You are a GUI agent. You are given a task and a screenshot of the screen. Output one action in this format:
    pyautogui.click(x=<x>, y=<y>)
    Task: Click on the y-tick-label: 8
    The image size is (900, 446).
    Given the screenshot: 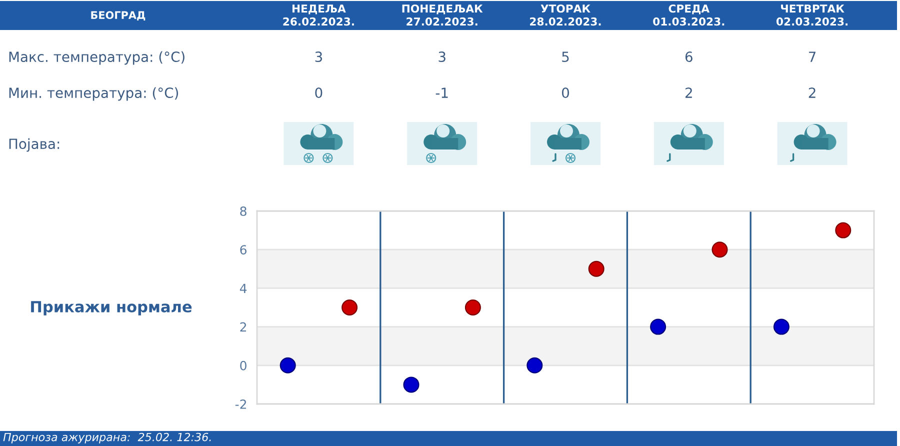 What is the action you would take?
    pyautogui.click(x=243, y=211)
    